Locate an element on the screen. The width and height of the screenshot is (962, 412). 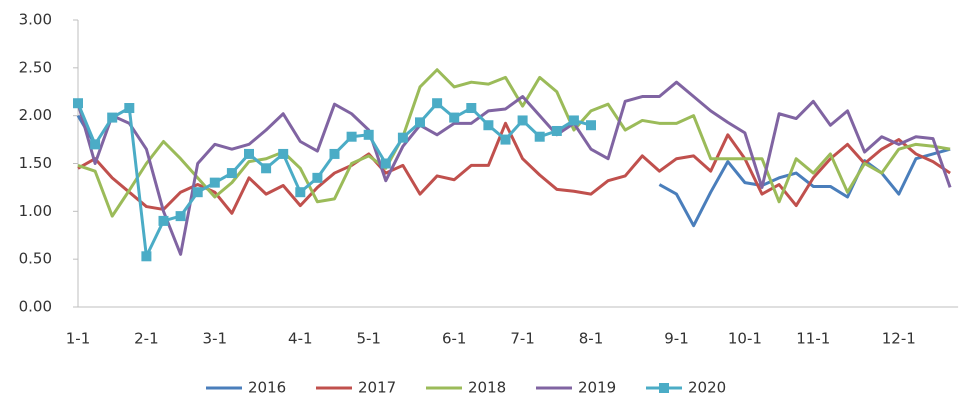
x-tick-label: 6-1 is located at coordinates (454, 339).